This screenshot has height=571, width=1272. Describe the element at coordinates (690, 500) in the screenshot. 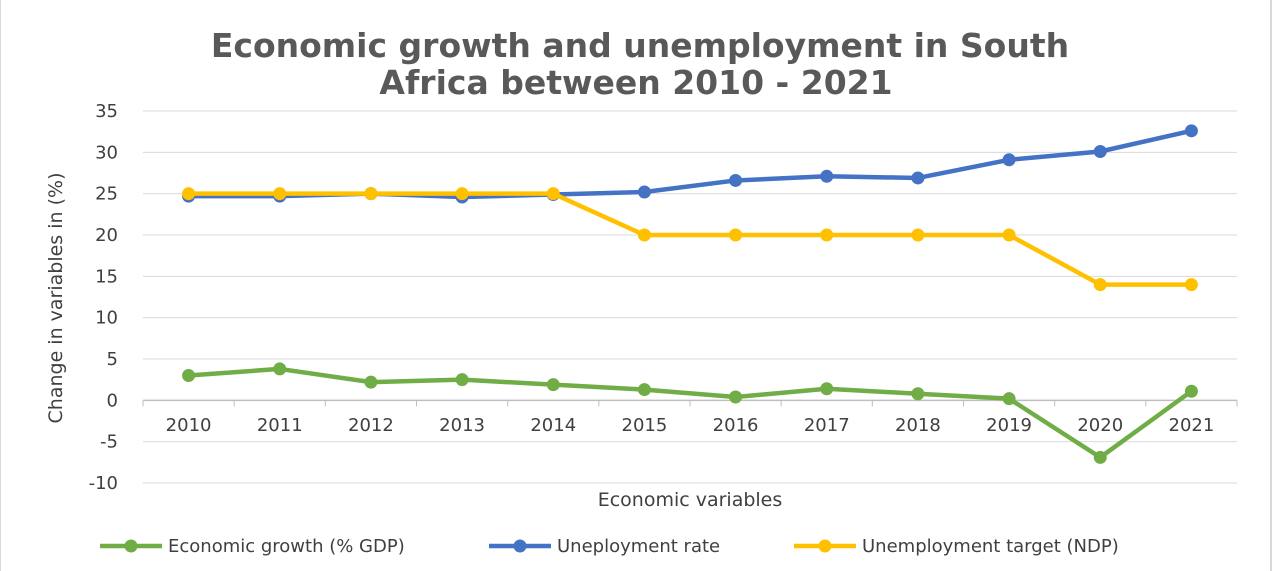

I see `x-axis-label: Economic variables` at that location.